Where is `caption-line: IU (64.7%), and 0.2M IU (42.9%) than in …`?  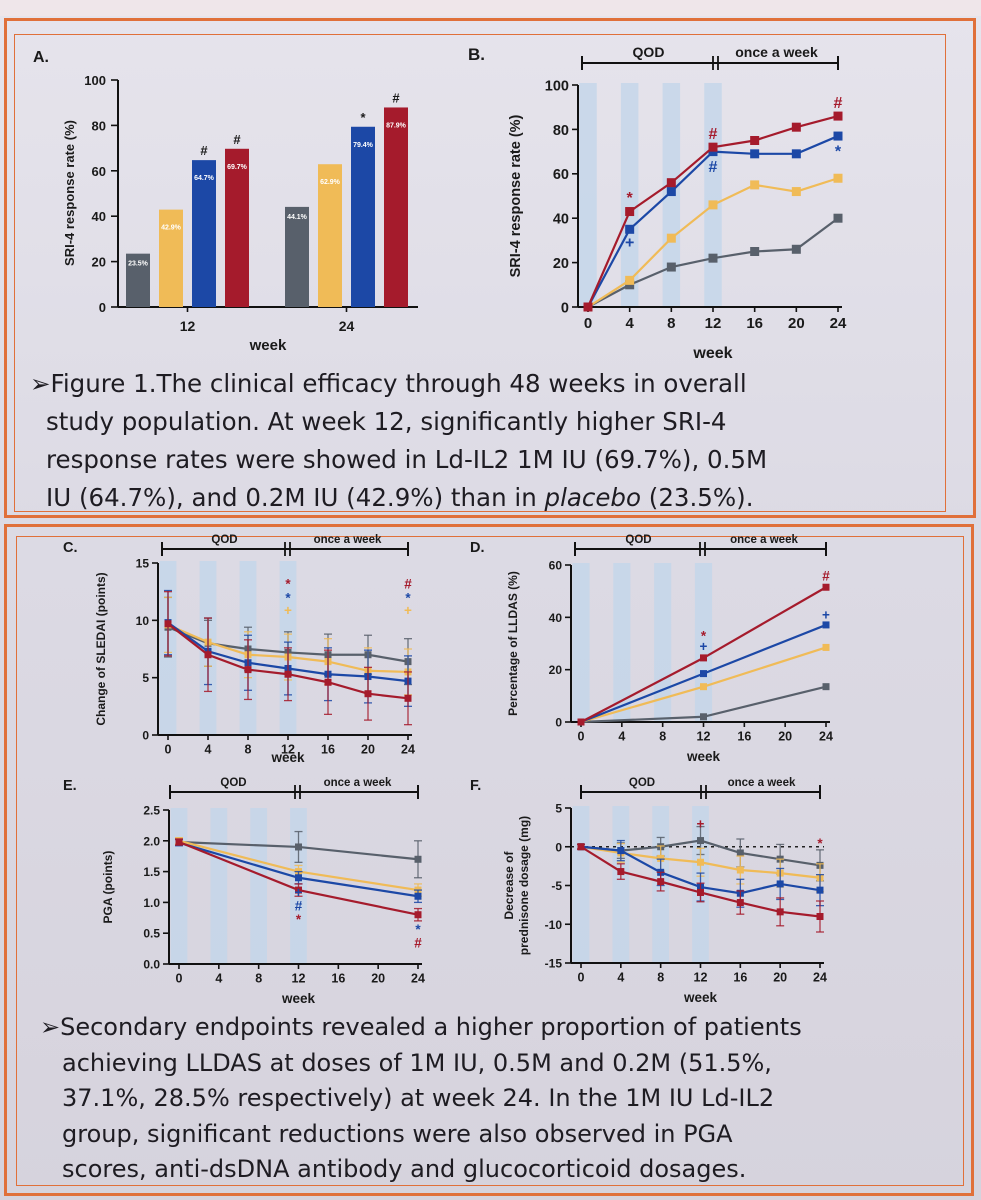
caption-line: IU (64.7%), and 0.2M IU (42.9%) than in … is located at coordinates (480, 498).